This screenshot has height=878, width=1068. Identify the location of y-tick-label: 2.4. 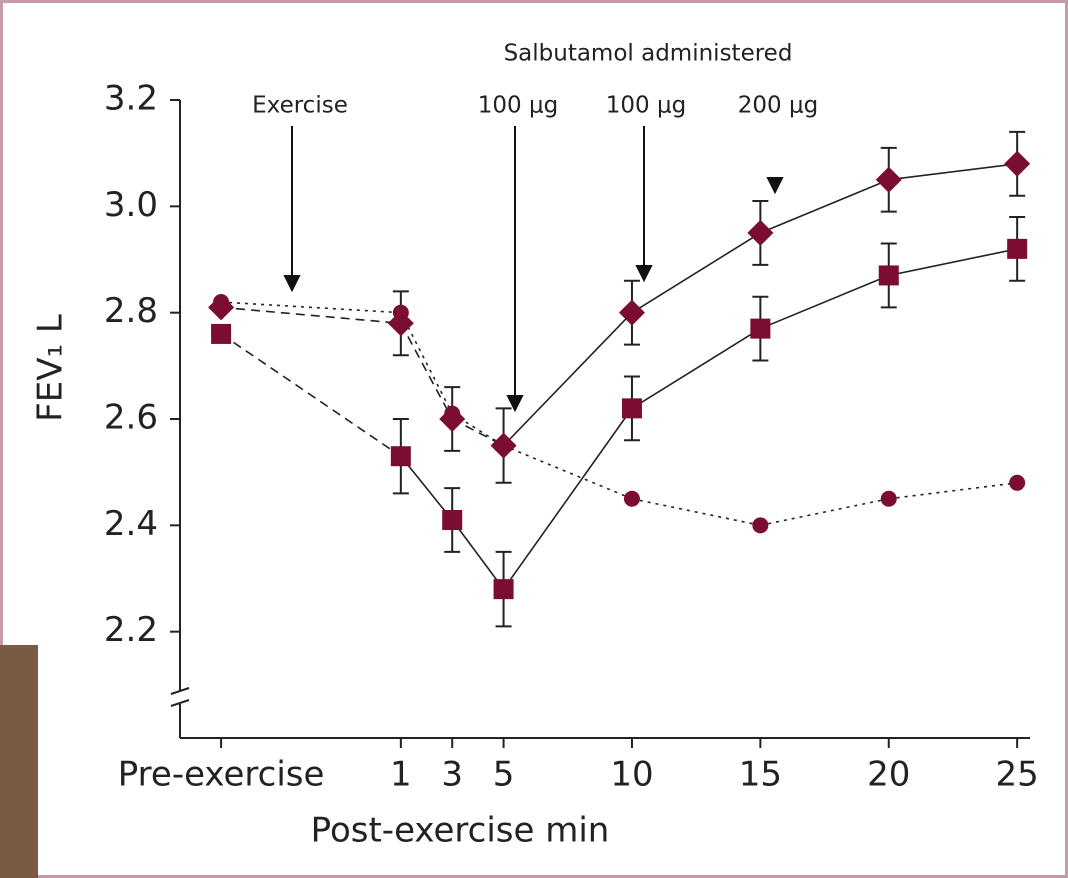
(131, 524).